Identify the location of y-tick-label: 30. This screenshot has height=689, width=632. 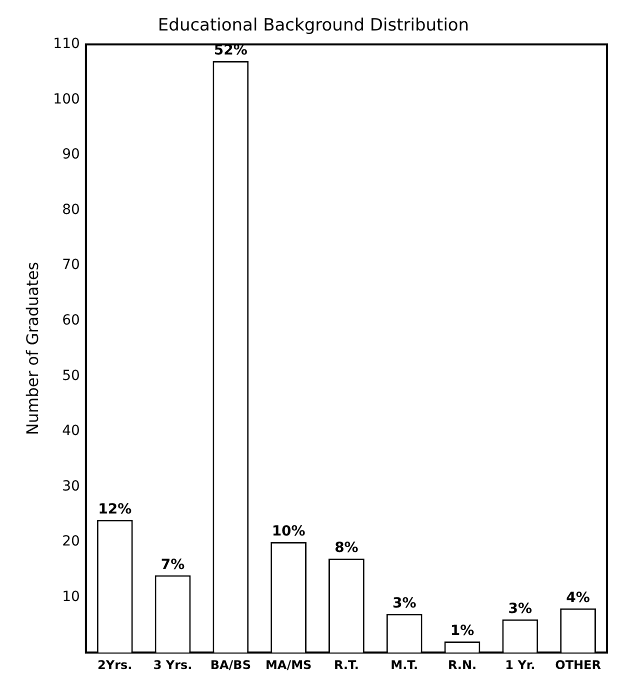
(71, 486).